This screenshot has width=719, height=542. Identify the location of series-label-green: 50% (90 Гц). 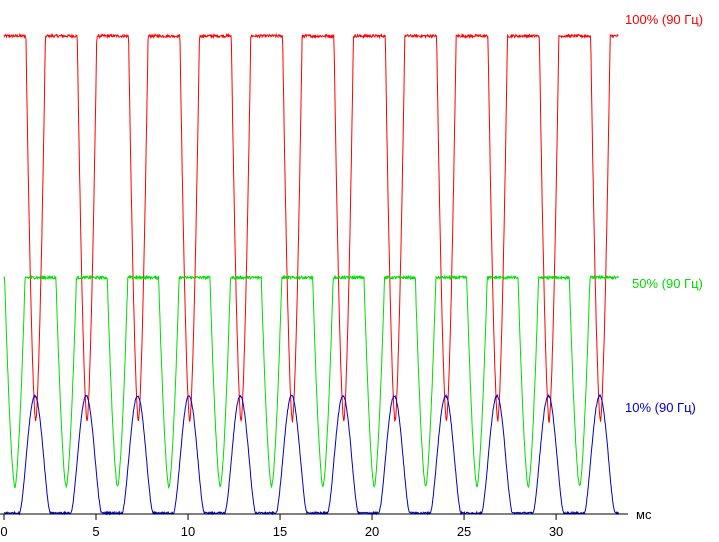
(667, 283).